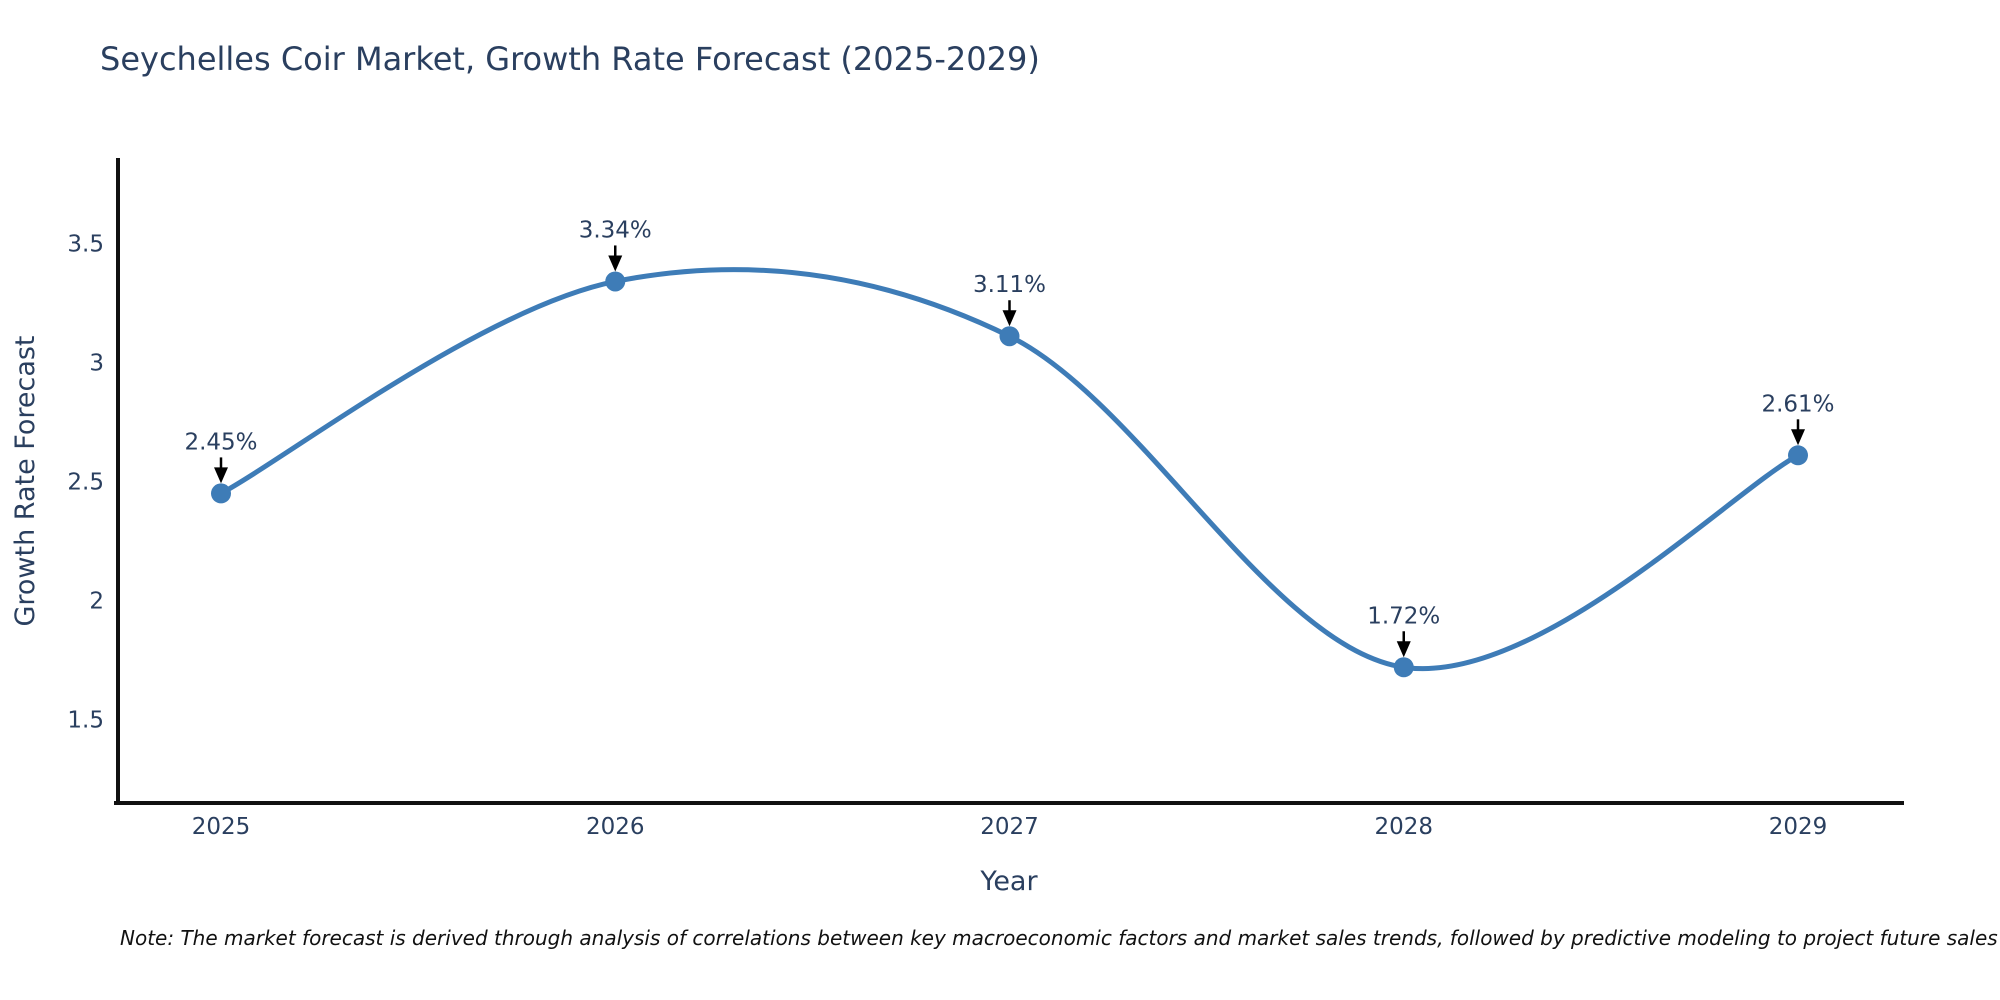  I want to click on y-axis-title: Growth Rate Forecast, so click(25, 480).